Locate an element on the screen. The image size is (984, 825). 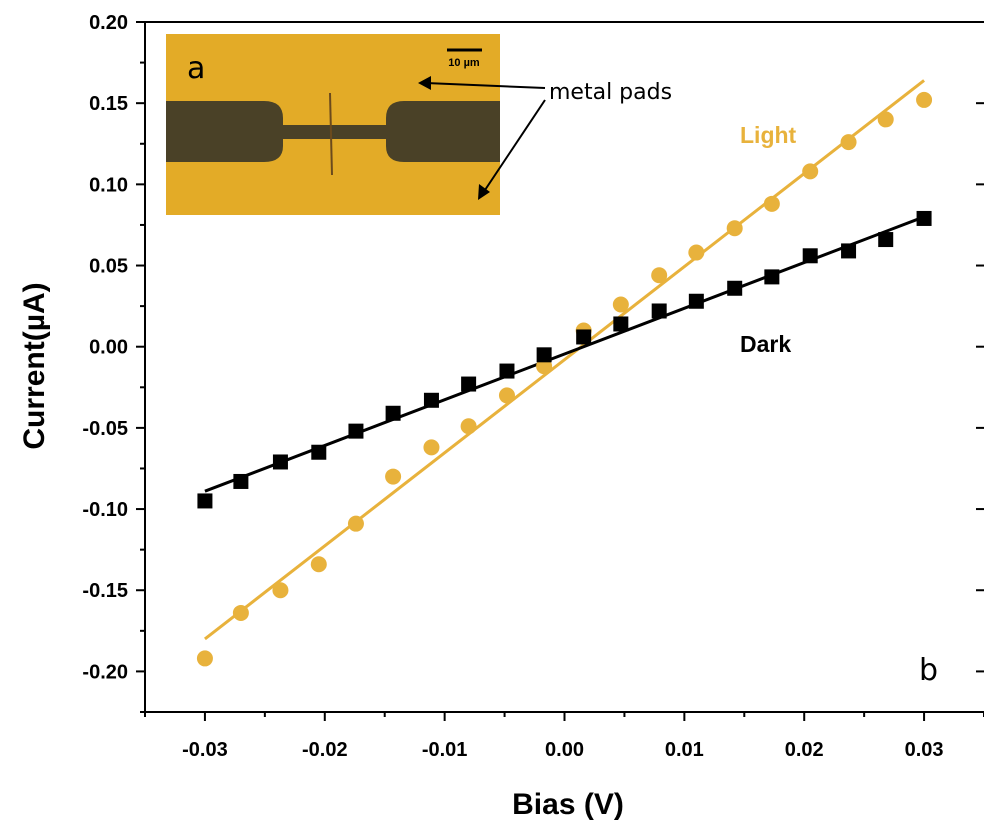
annotation-arrowhead-upper is located at coordinates (424, 83).